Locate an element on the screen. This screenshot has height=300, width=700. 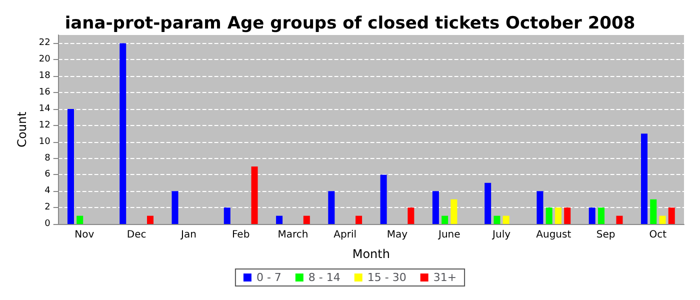
y-tick-label: 20 is located at coordinates (44, 59).